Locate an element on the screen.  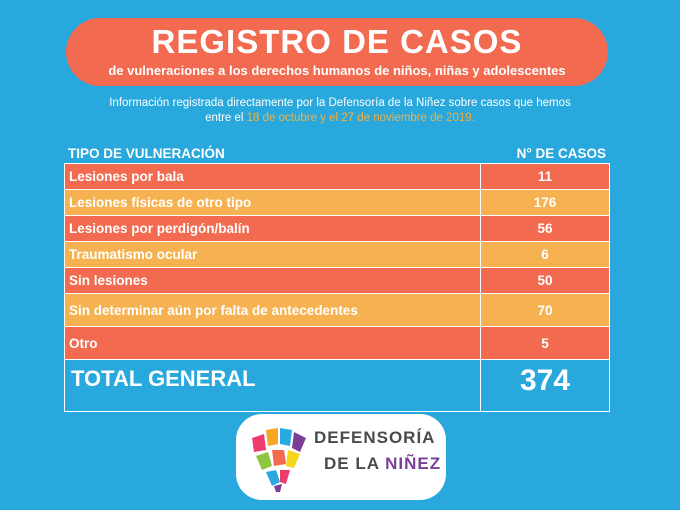
row-count: 70 is located at coordinates (545, 310).